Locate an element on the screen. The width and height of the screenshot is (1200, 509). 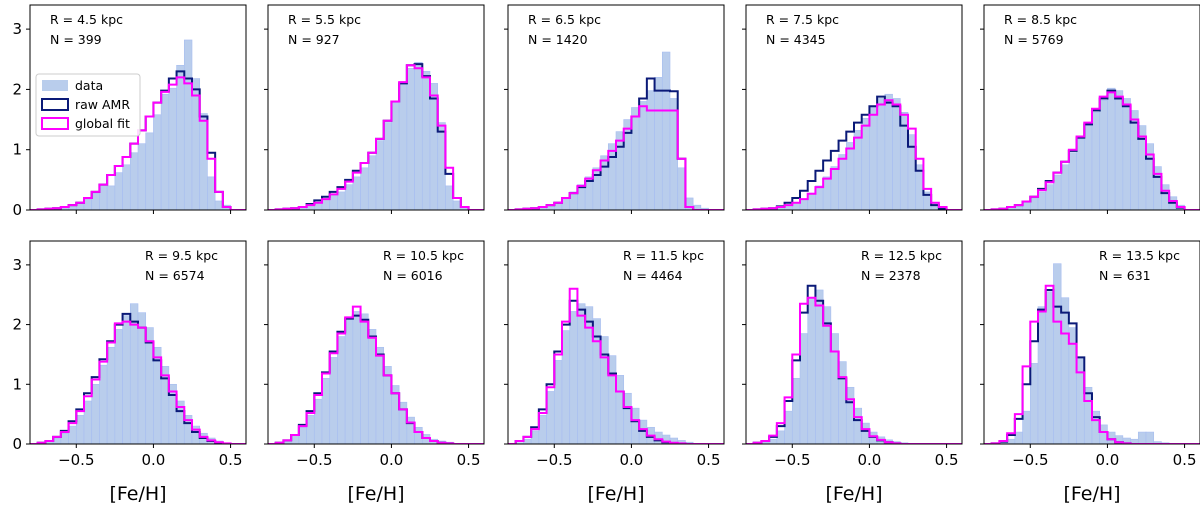
legend-label: global fit is located at coordinates (102, 123).